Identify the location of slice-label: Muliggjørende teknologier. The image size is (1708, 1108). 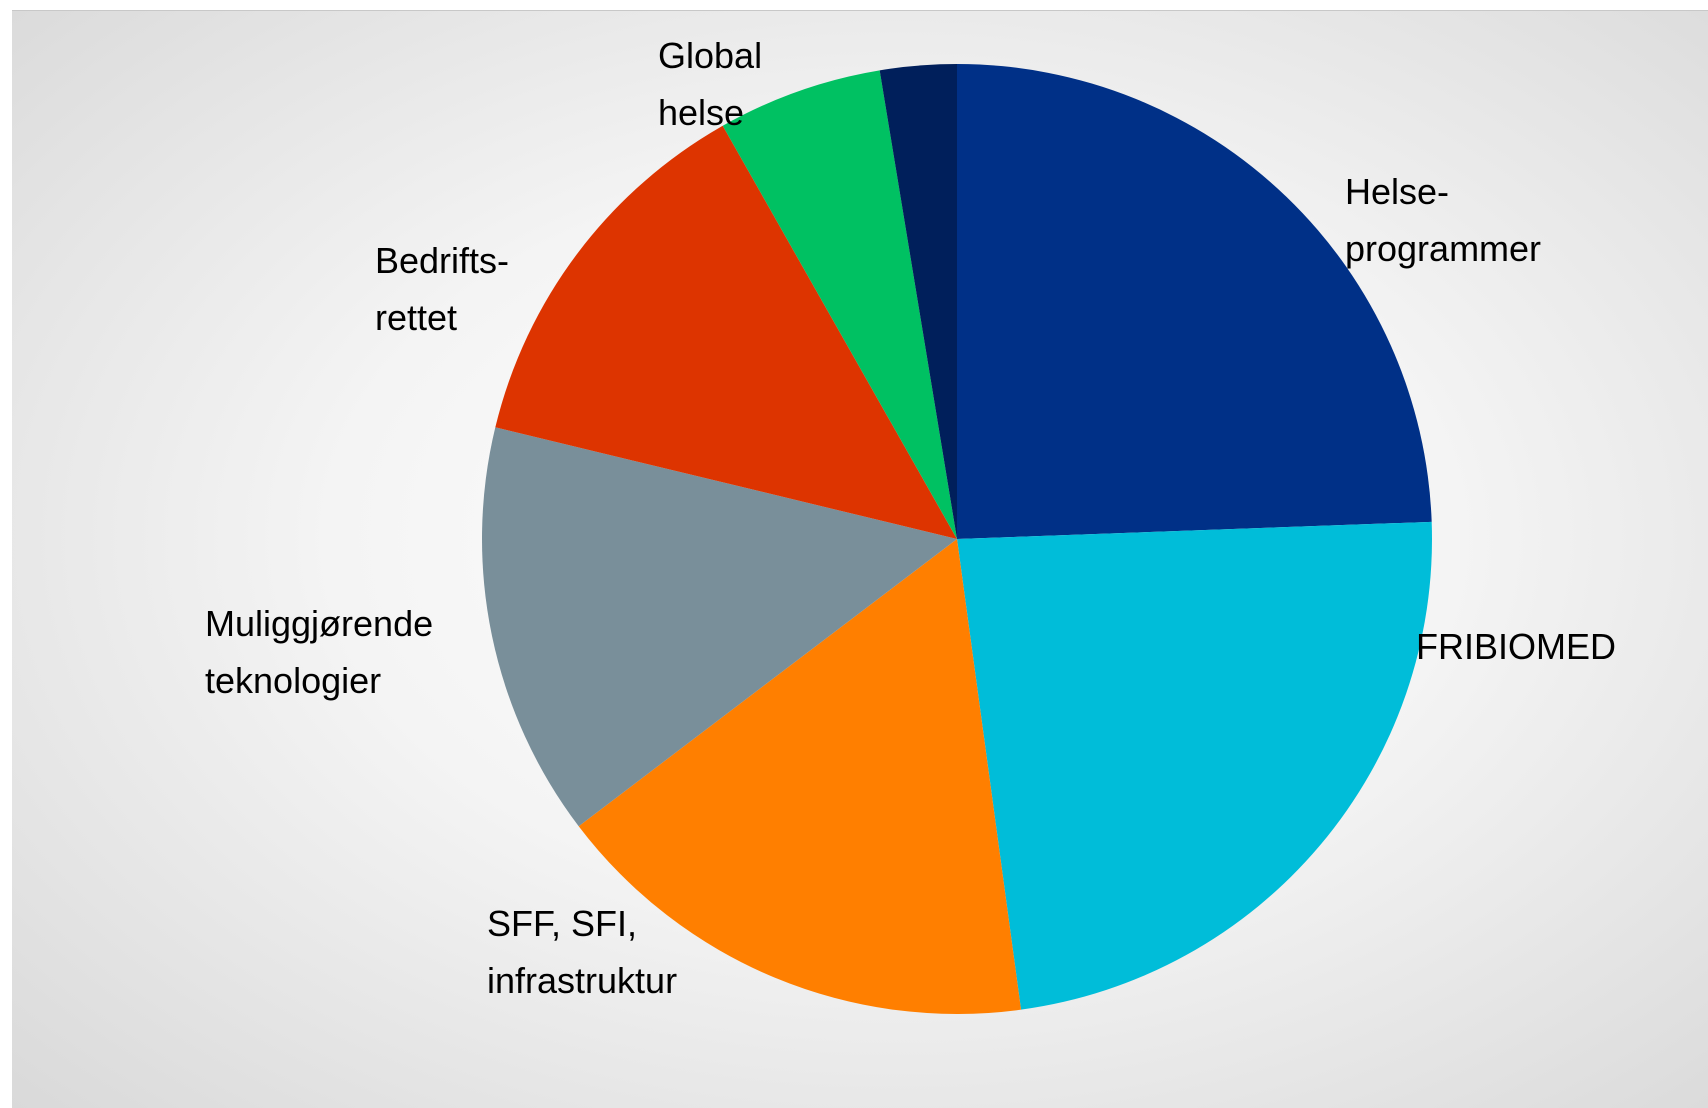
(319, 652).